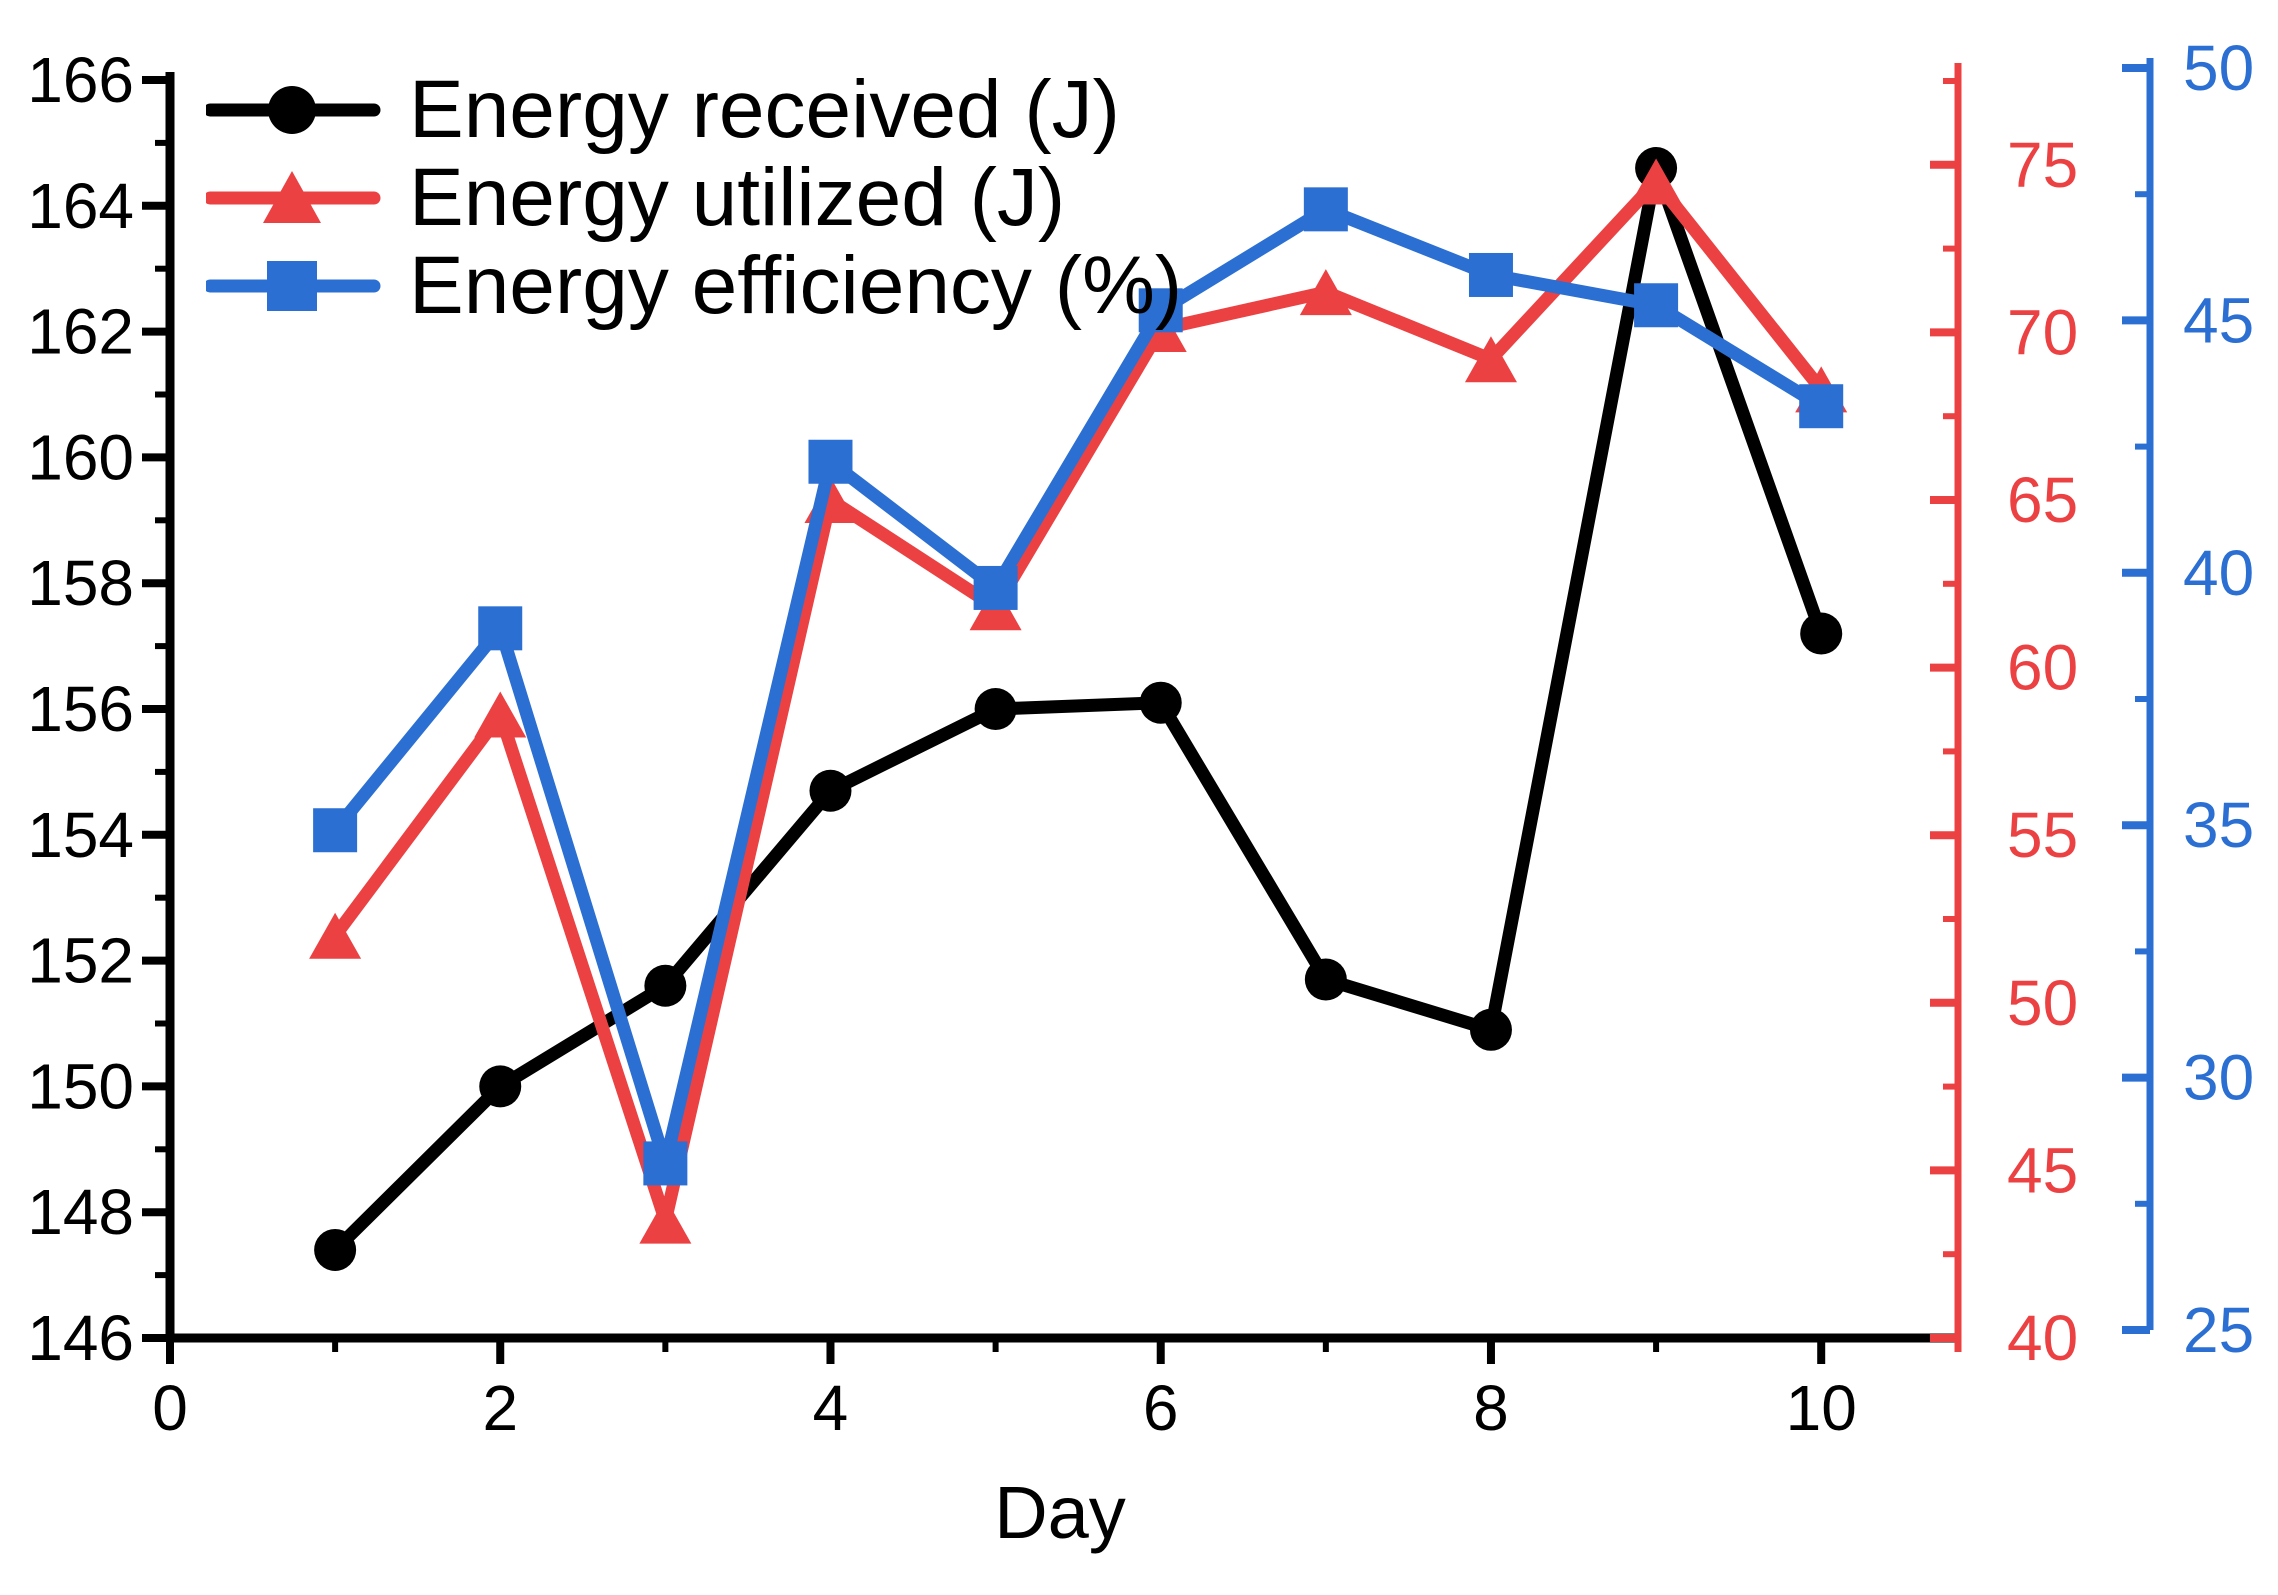  What do you see at coordinates (1060, 1512) in the screenshot?
I see `x-axis-label: Day` at bounding box center [1060, 1512].